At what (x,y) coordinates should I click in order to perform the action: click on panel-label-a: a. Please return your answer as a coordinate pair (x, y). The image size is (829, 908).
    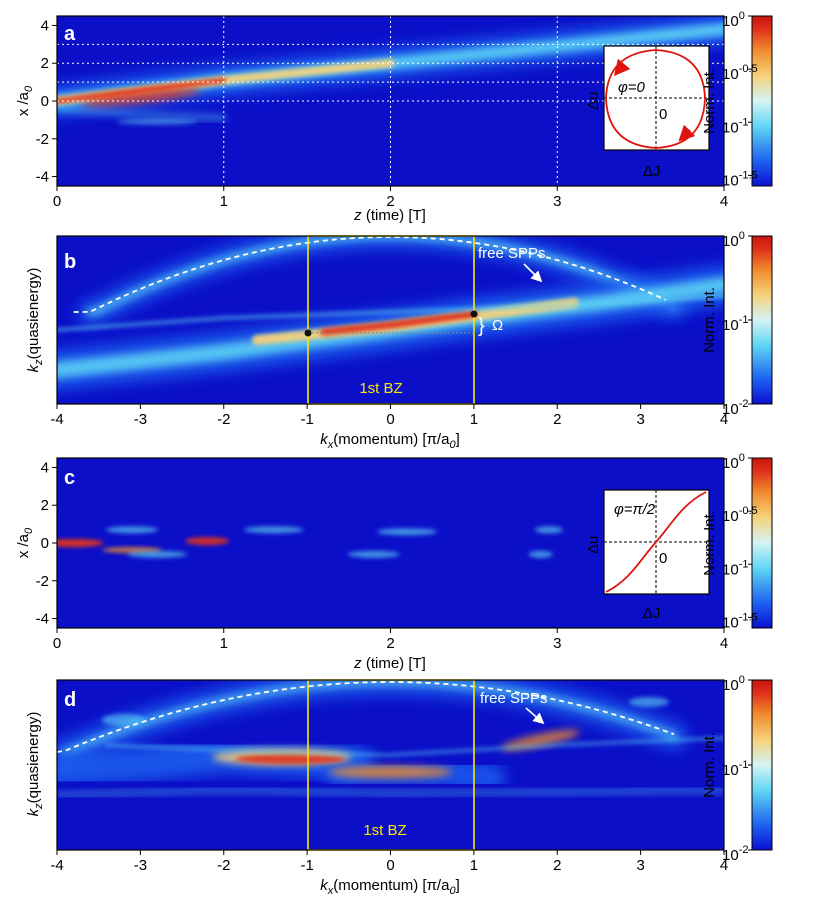
    Looking at the image, I should click on (70, 34).